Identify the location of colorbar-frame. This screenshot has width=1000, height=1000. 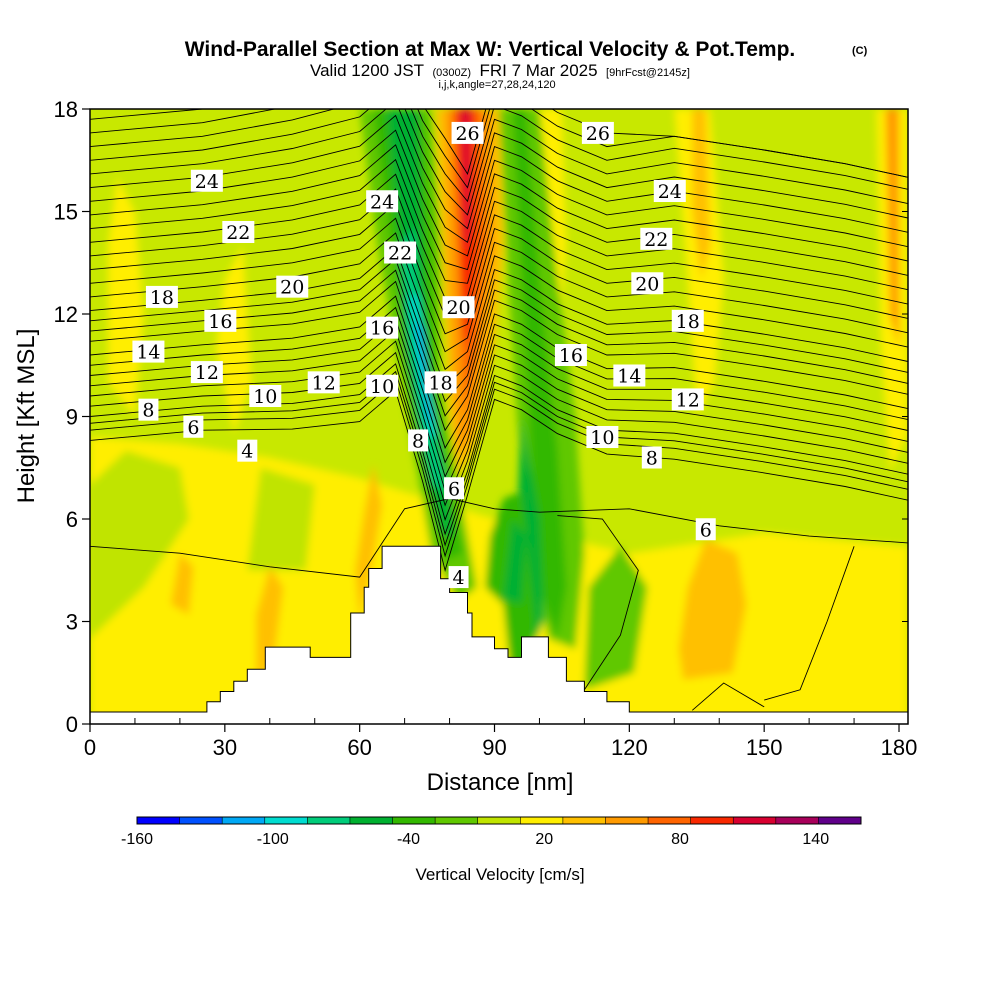
(499, 820).